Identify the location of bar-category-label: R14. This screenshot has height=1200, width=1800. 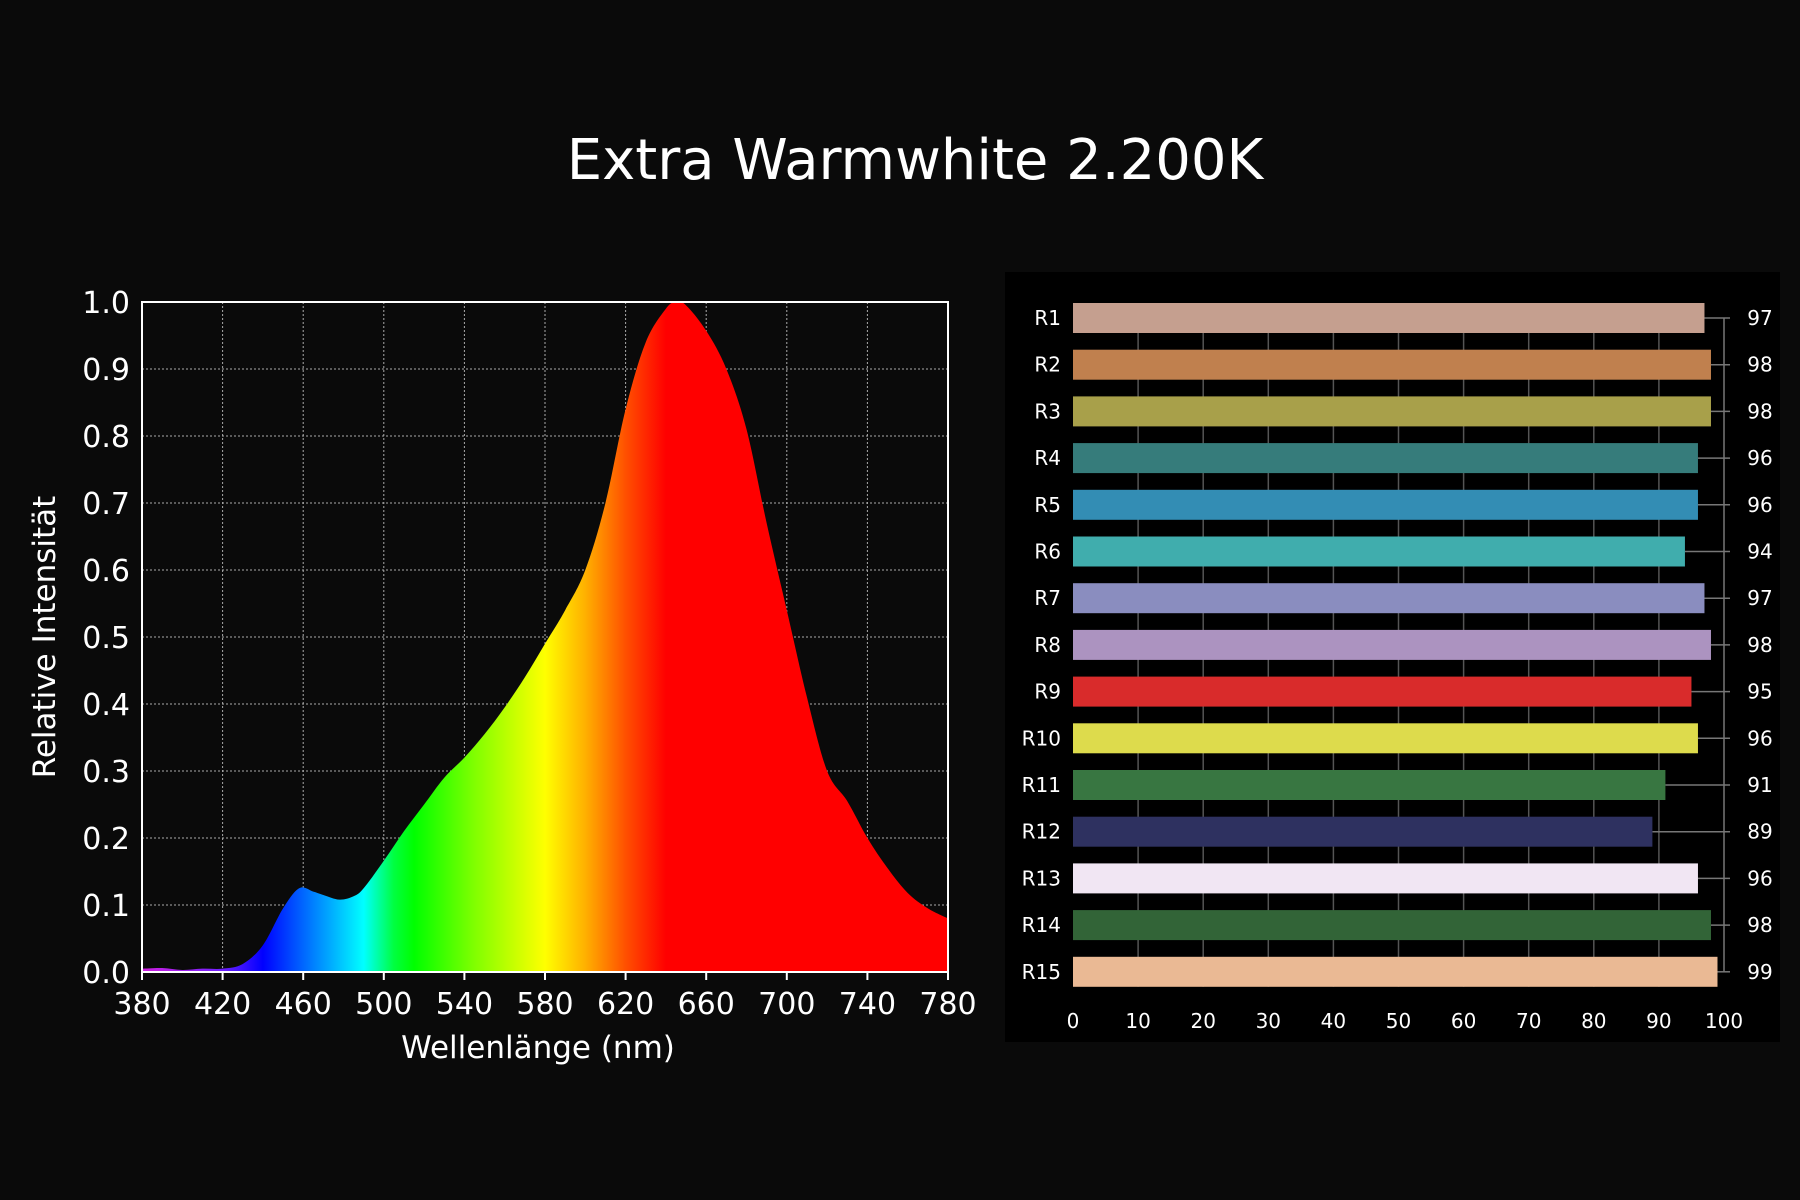
(1041, 925).